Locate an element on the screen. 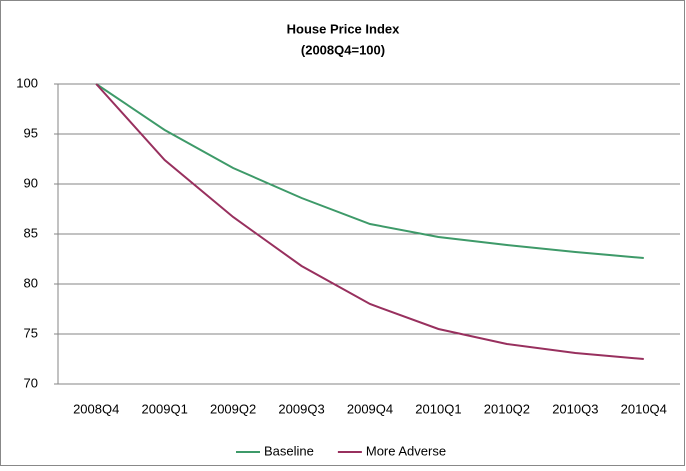  y-tick-label: 95 is located at coordinates (31, 132).